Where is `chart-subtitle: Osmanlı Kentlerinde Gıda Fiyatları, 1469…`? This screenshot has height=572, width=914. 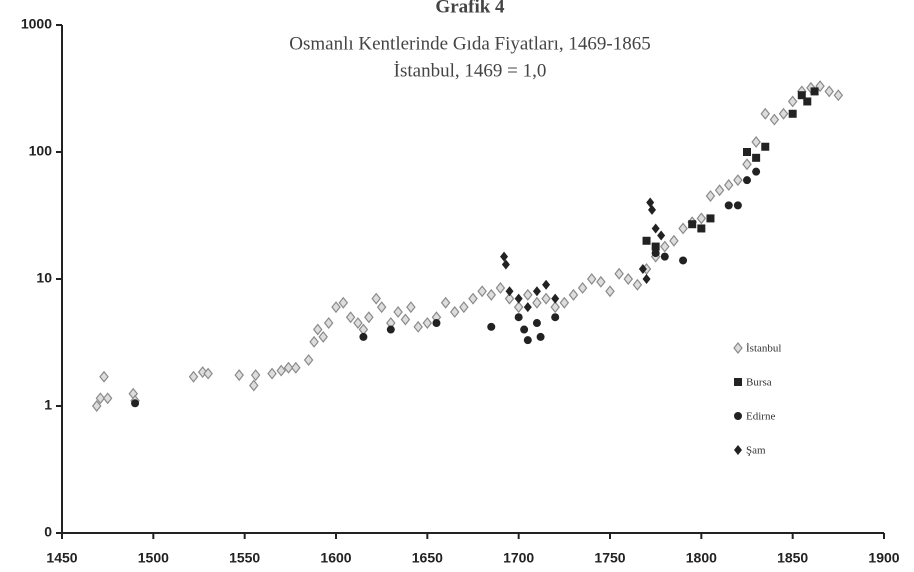 chart-subtitle: Osmanlı Kentlerinde Gıda Fiyatları, 1469… is located at coordinates (469, 43).